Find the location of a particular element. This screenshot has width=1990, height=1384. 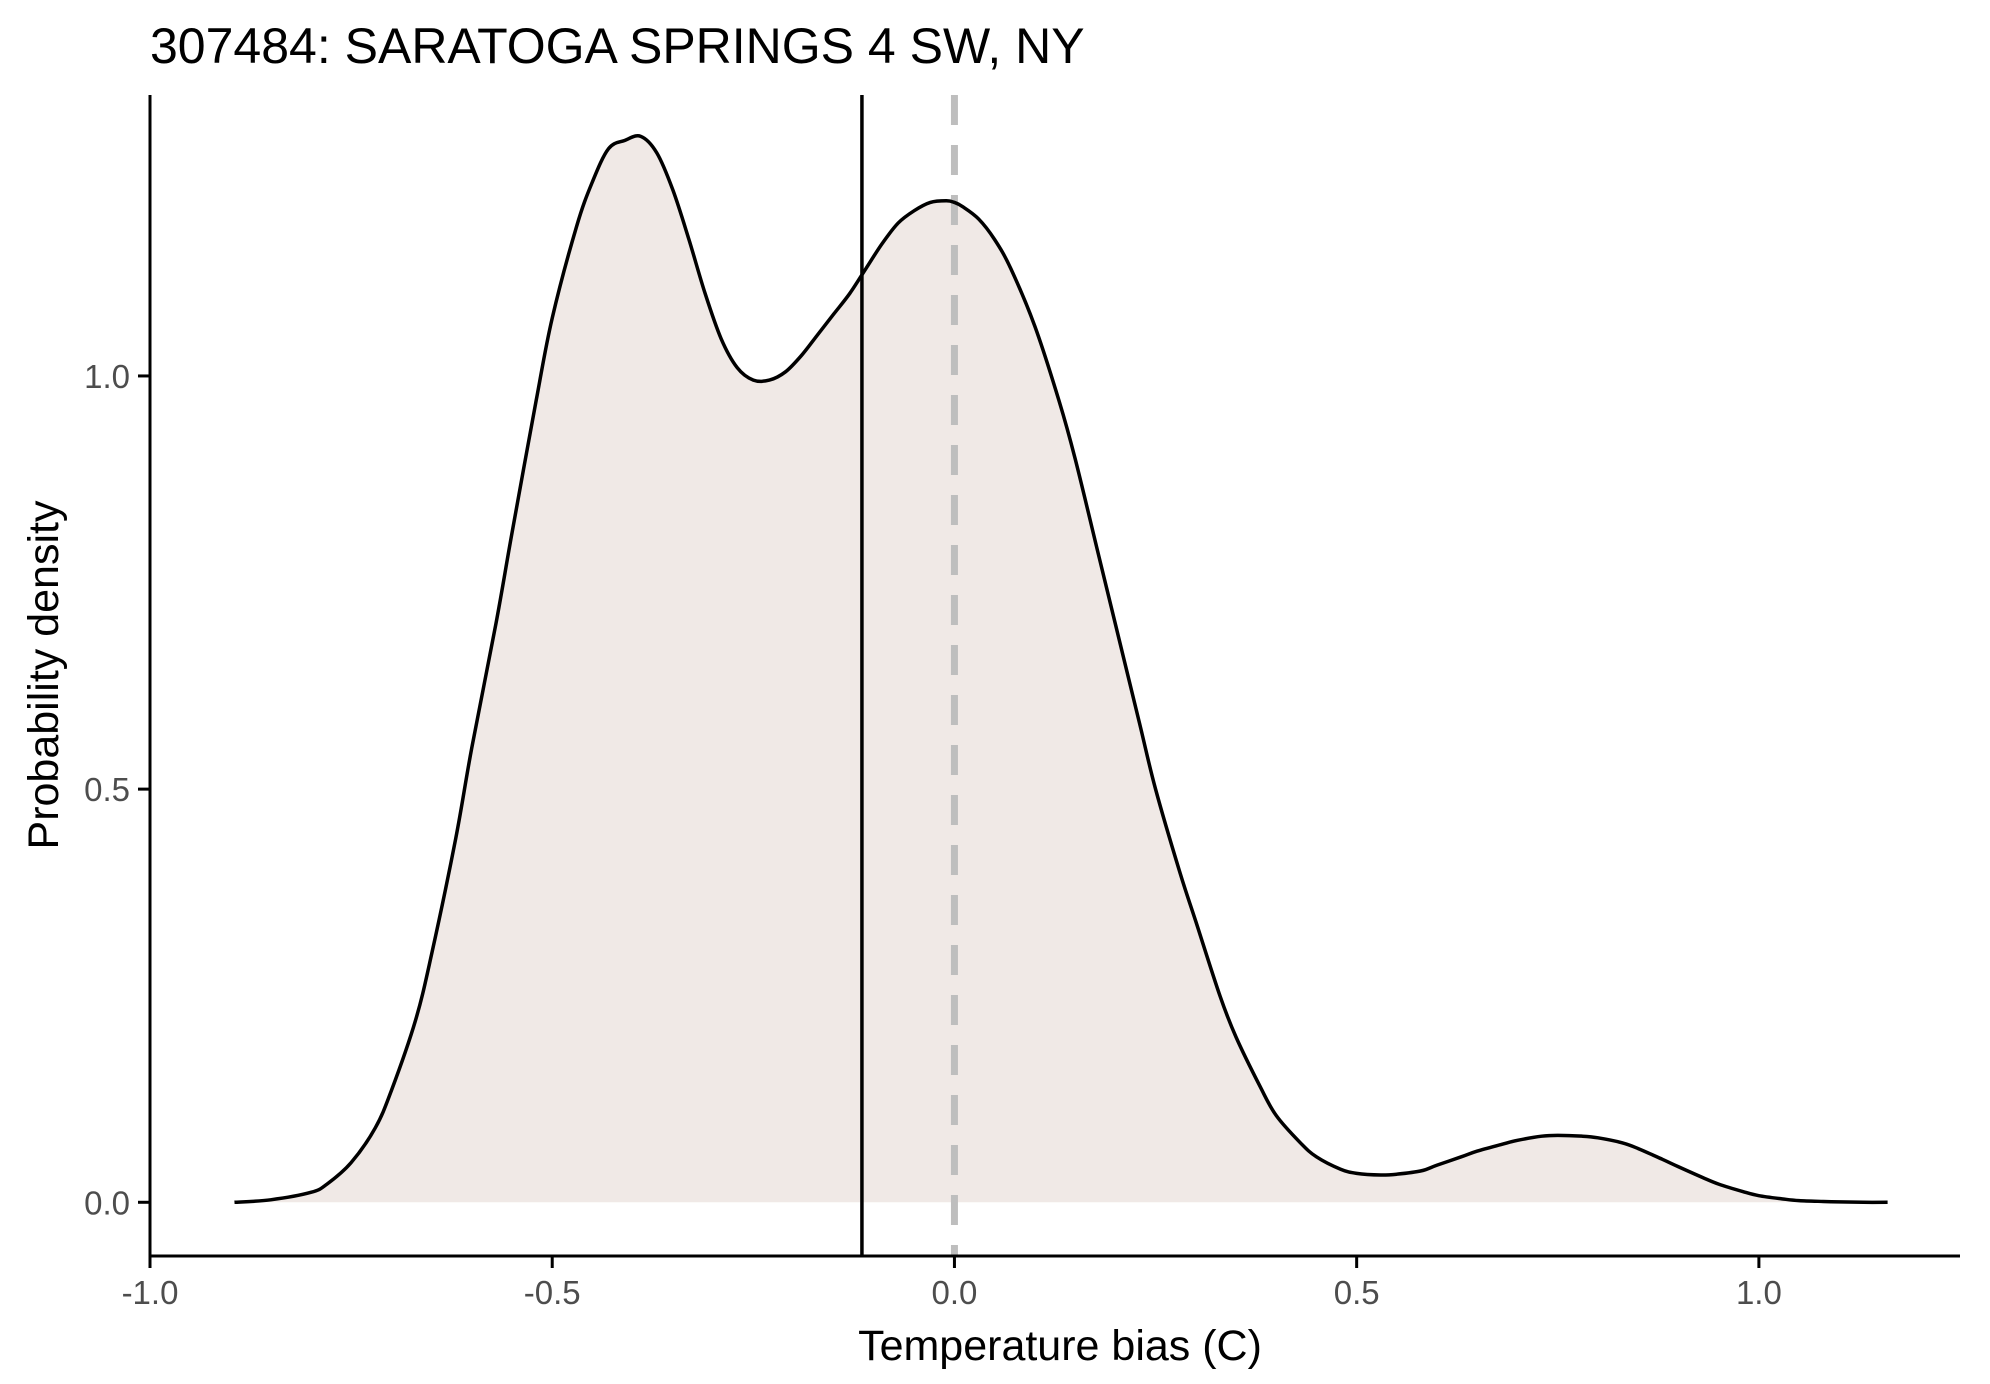

x-axis-label: Temperature bias (C) is located at coordinates (1060, 1346).